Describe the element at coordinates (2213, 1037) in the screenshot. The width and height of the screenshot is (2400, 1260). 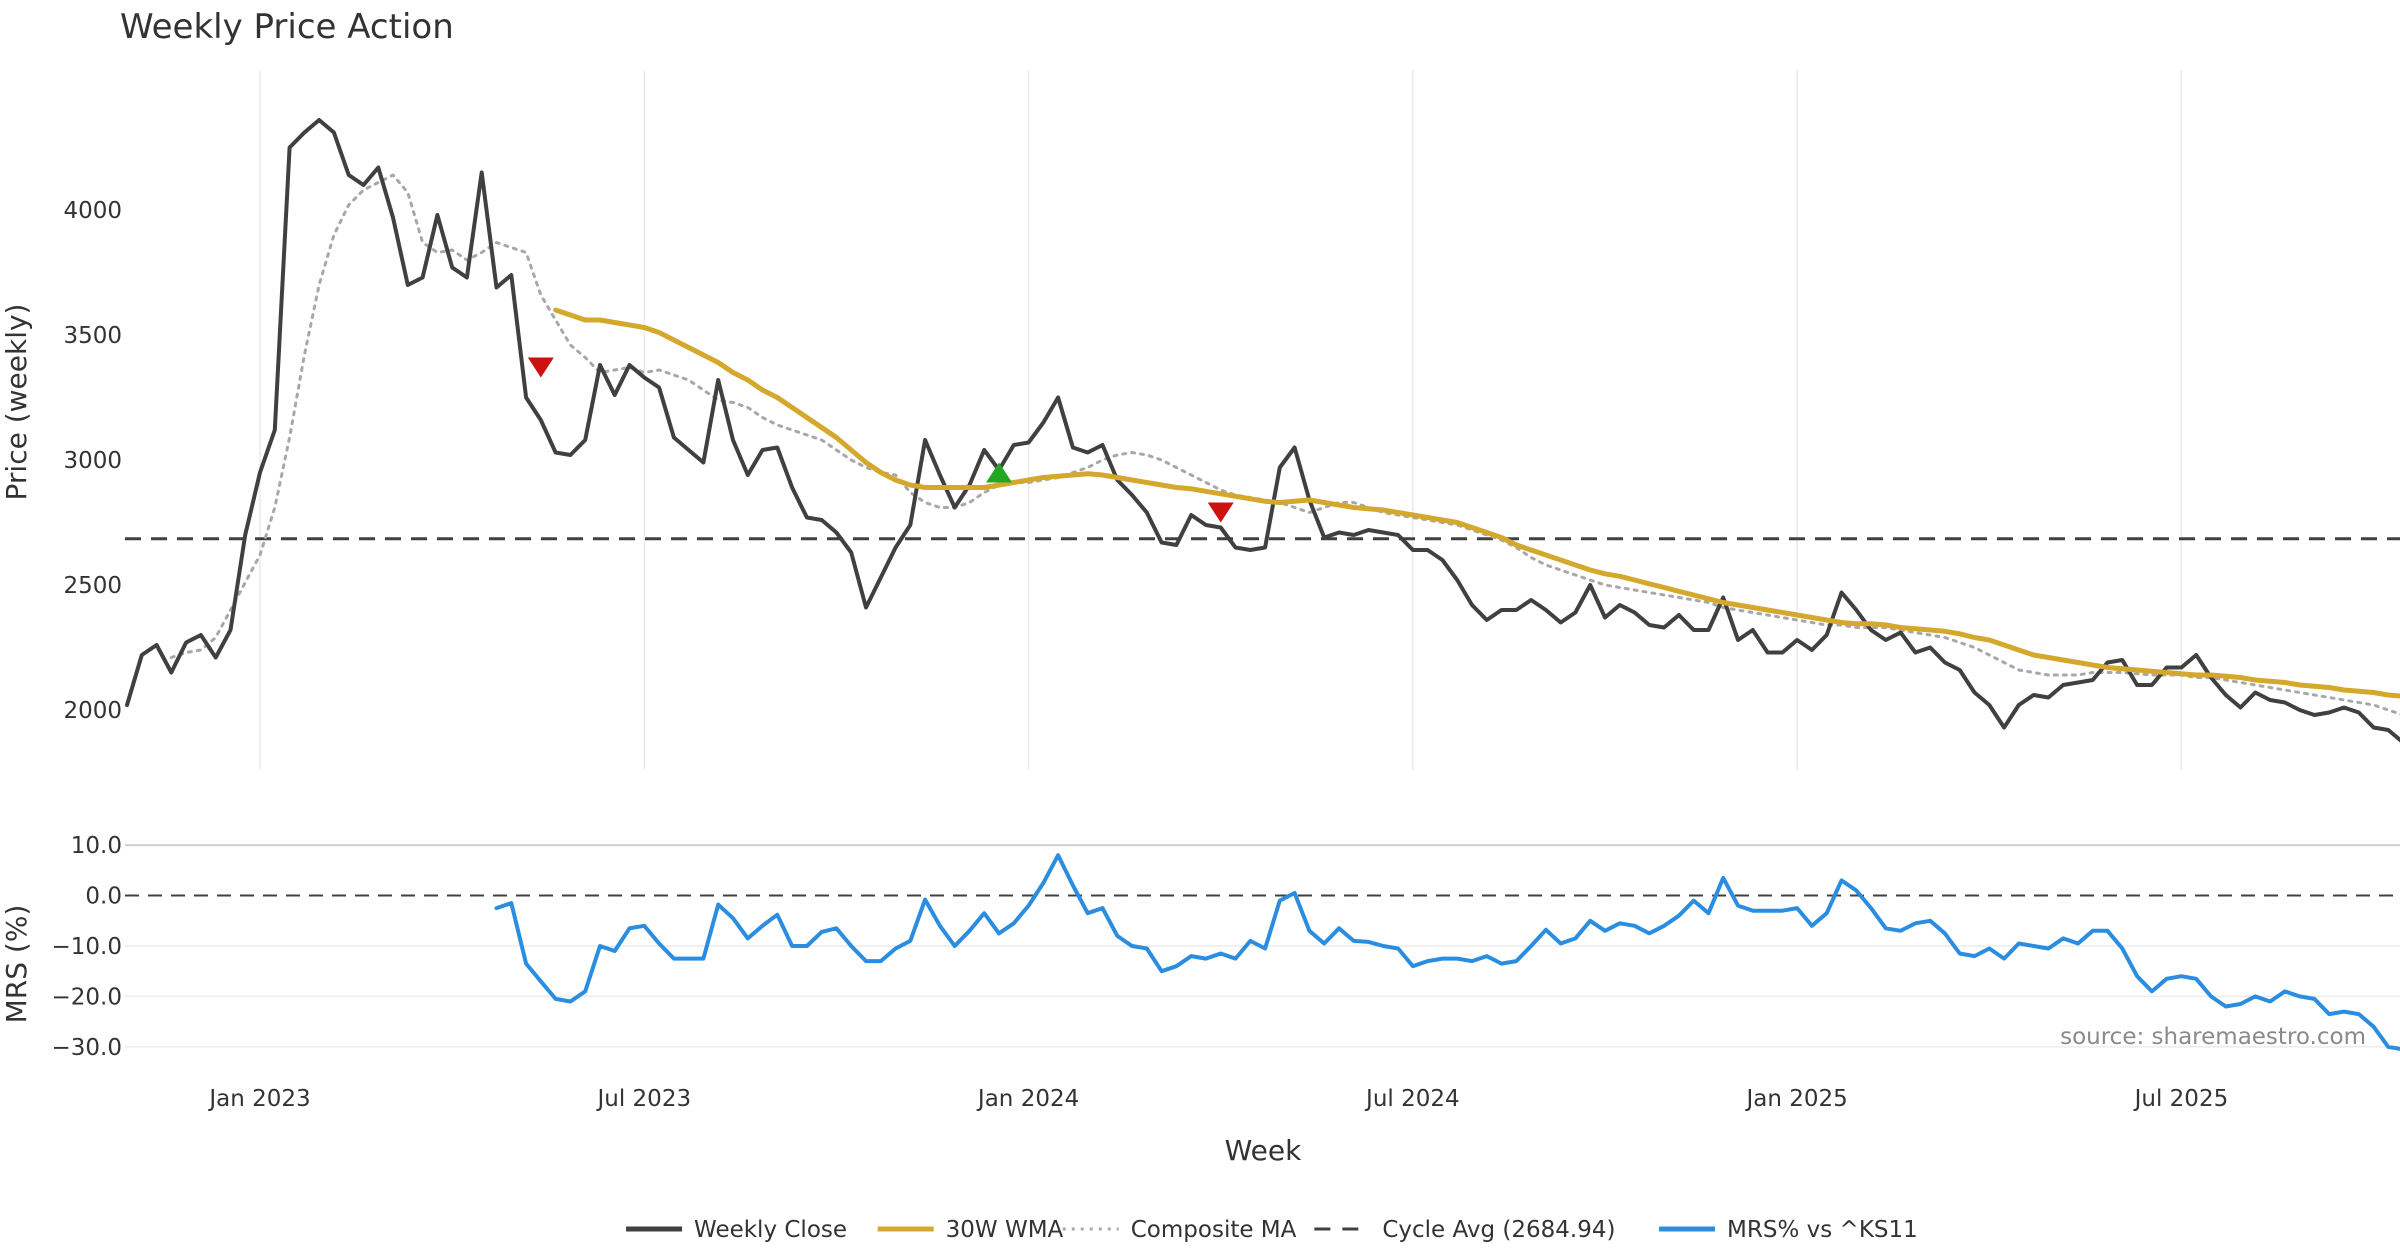
I see `source-note: source: sharemaestro.com` at that location.